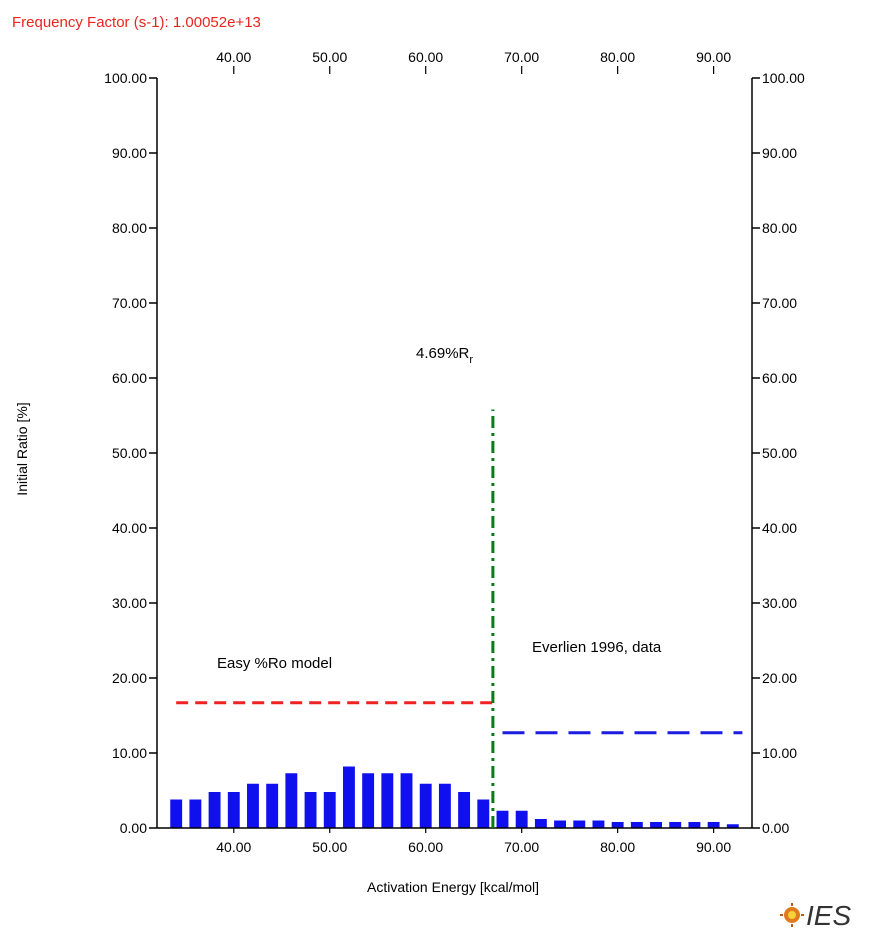  I want to click on y-tick-label-right: 90.00, so click(779, 153).